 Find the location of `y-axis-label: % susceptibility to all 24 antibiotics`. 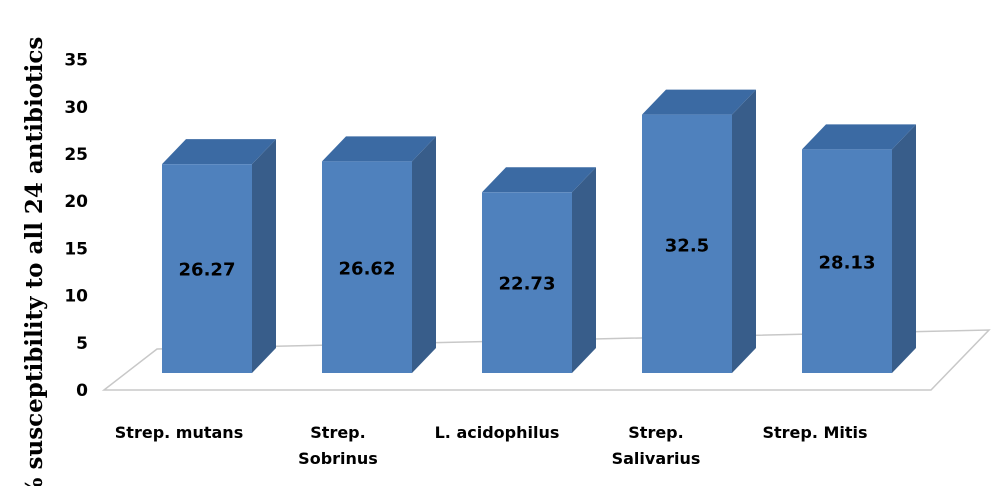

y-axis-label: % susceptibility to all 24 antibiotics is located at coordinates (34, 261).